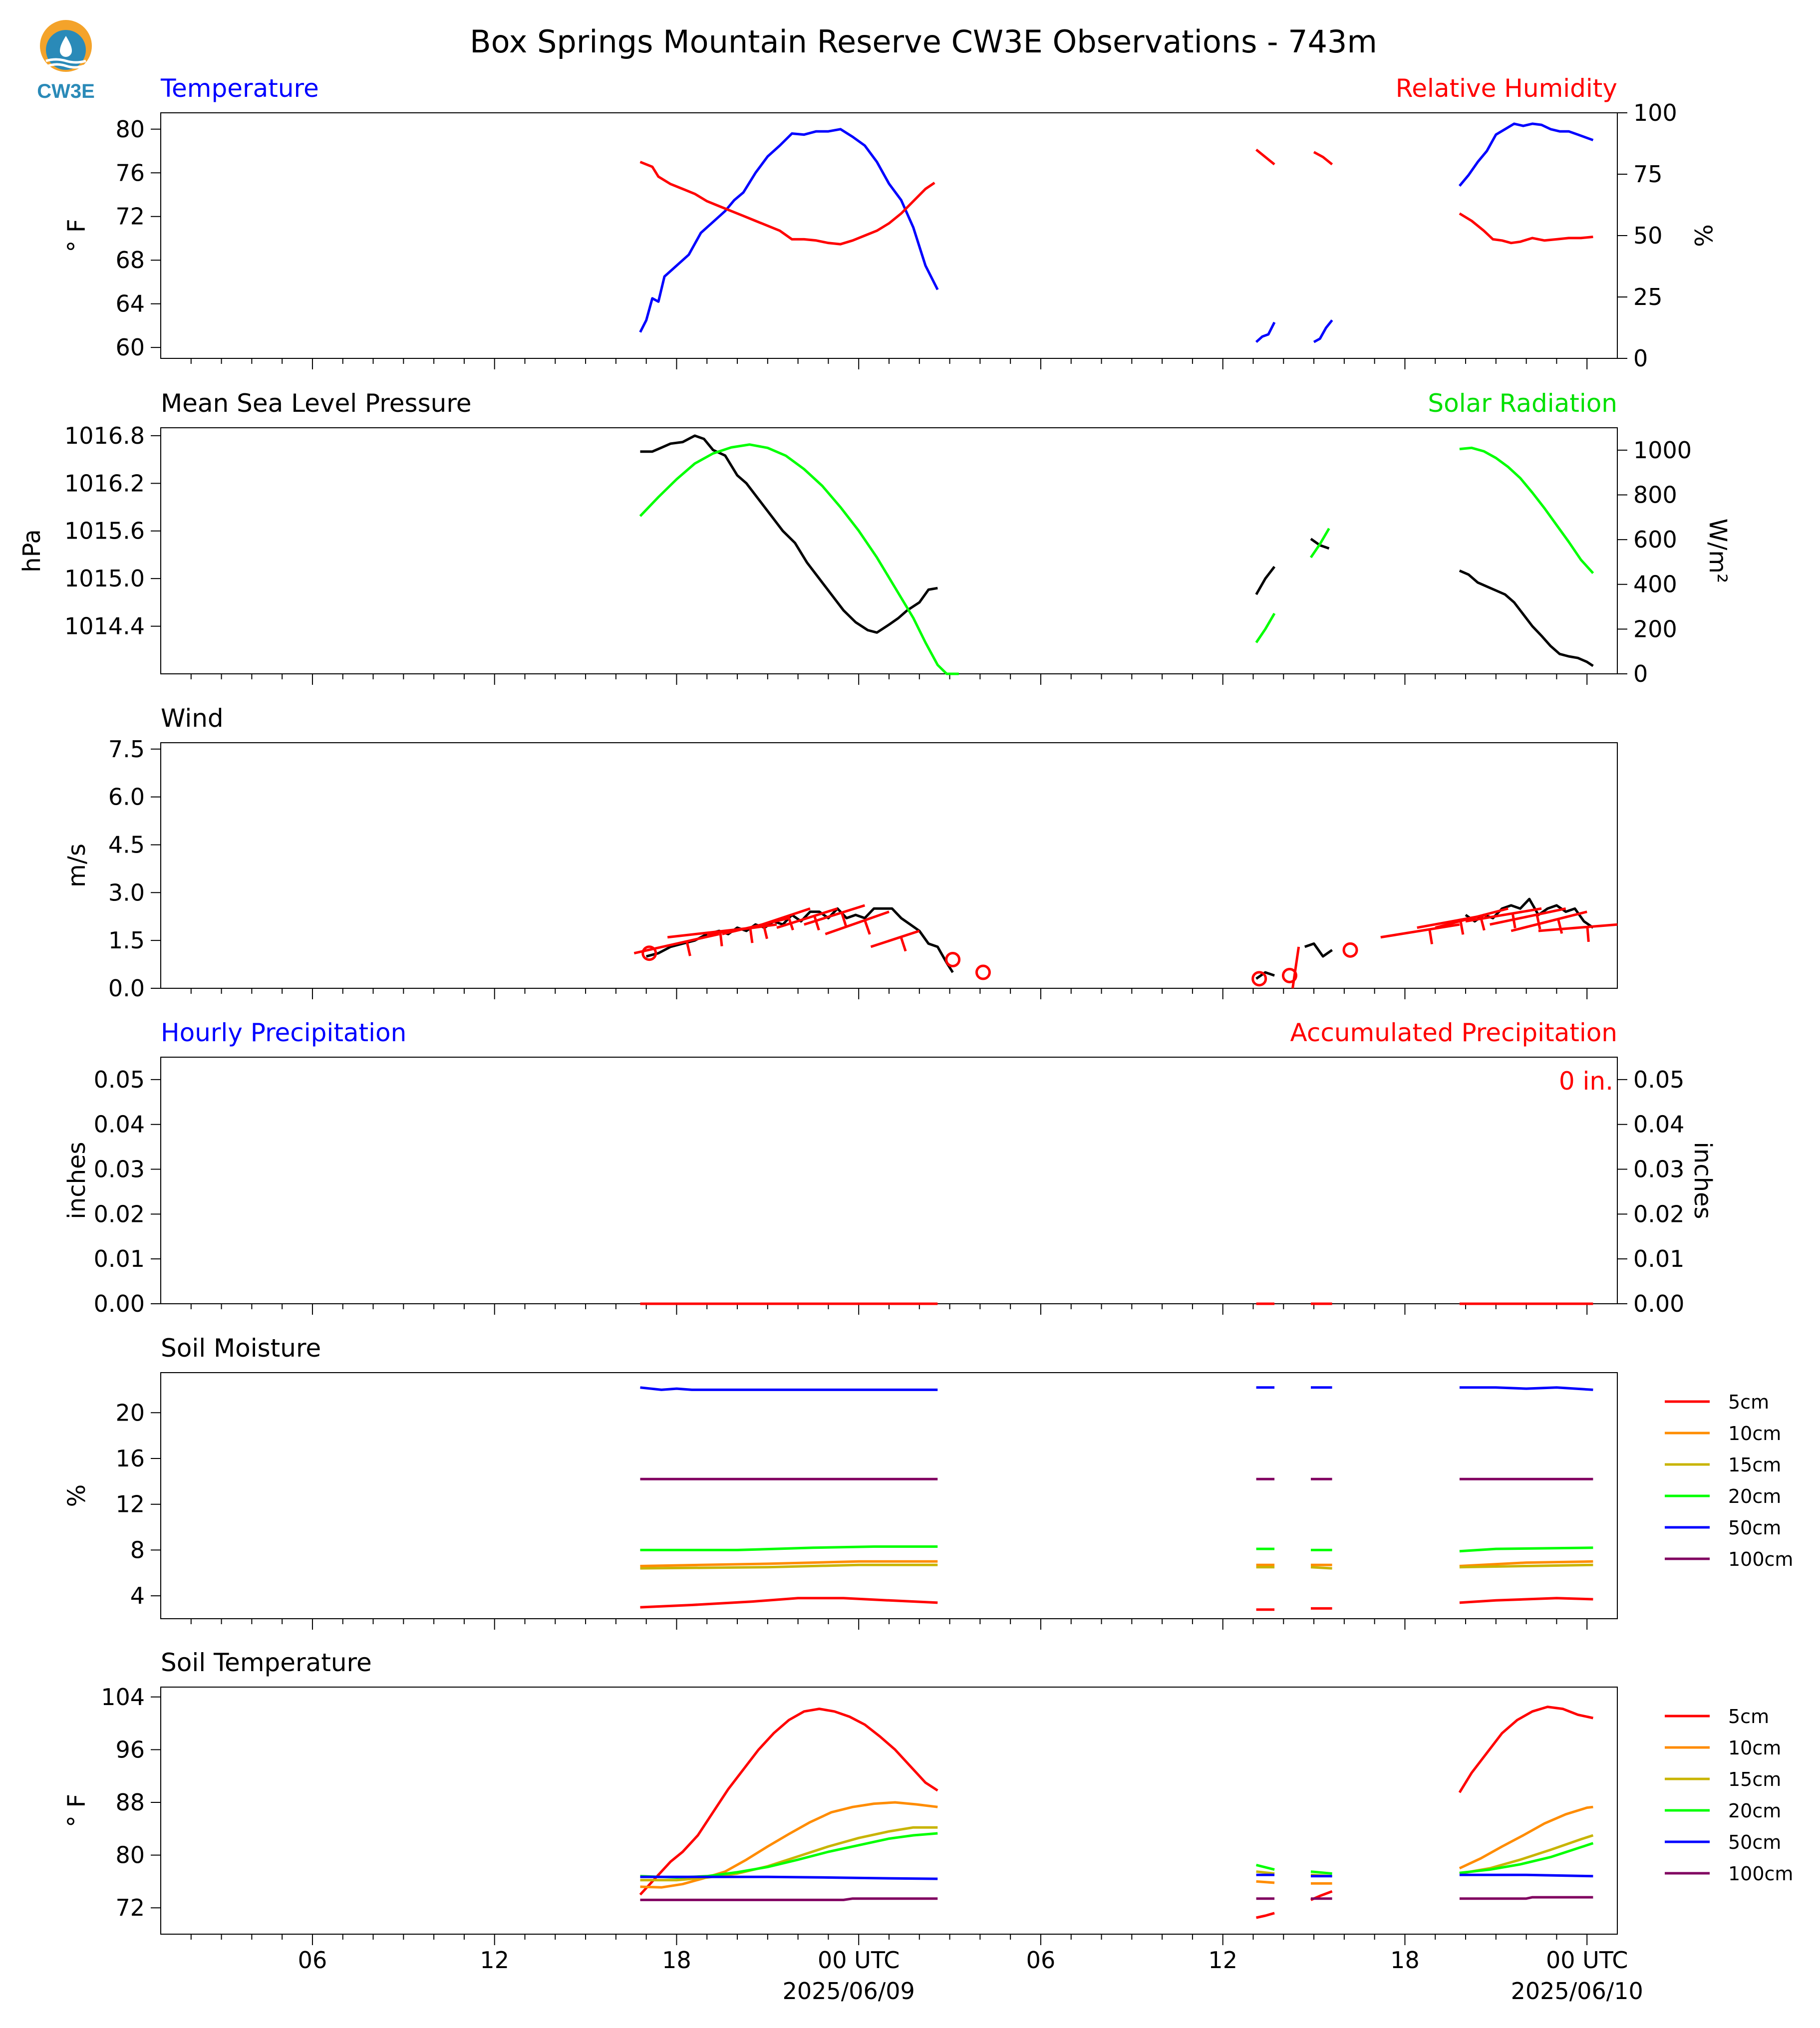 The height and width of the screenshot is (2028, 1820). I want to click on series-5cm, so click(1116, 1812).